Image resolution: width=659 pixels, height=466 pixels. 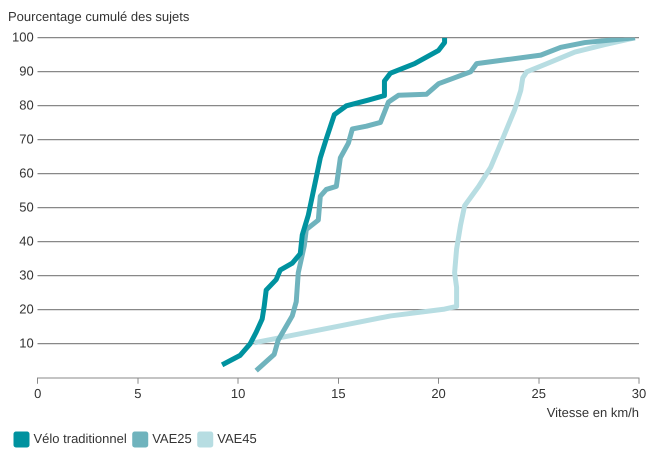 I want to click on y-tick-label: 40, so click(x=26, y=240).